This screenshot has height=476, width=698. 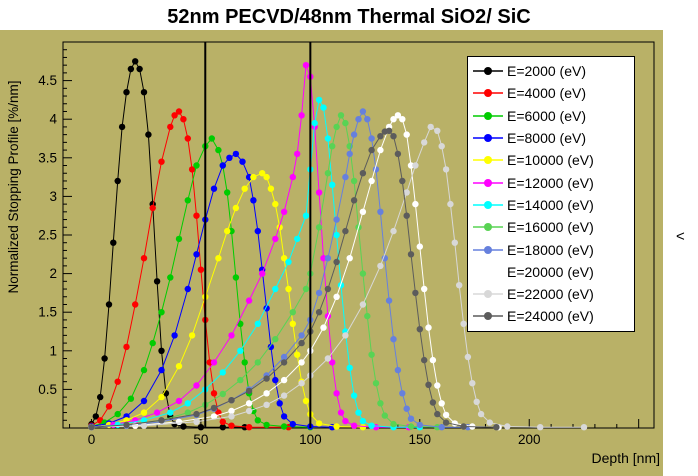 What do you see at coordinates (47, 312) in the screenshot?
I see `y-tick-label: 1.5` at bounding box center [47, 312].